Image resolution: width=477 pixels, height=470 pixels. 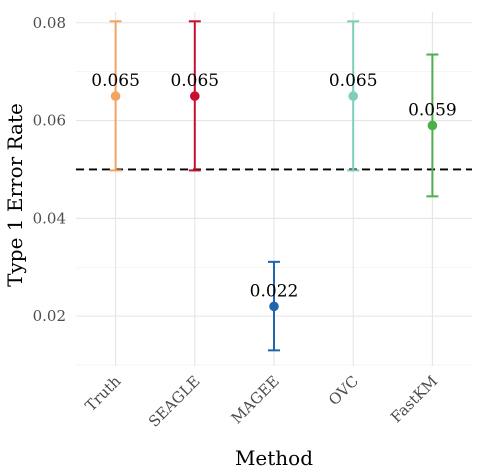 I want to click on x-axis-ticks: Truth SEAGLE MAGEE OVC FastKM, so click(x=262, y=401).